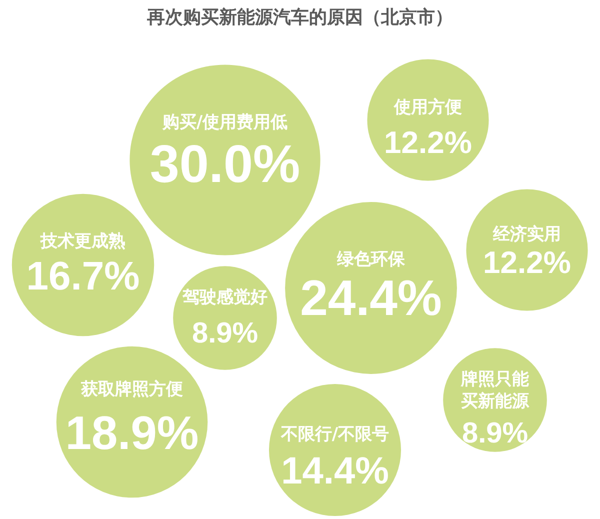  Describe the element at coordinates (225, 297) in the screenshot. I see `category-label: 驾驶感觉好` at that location.